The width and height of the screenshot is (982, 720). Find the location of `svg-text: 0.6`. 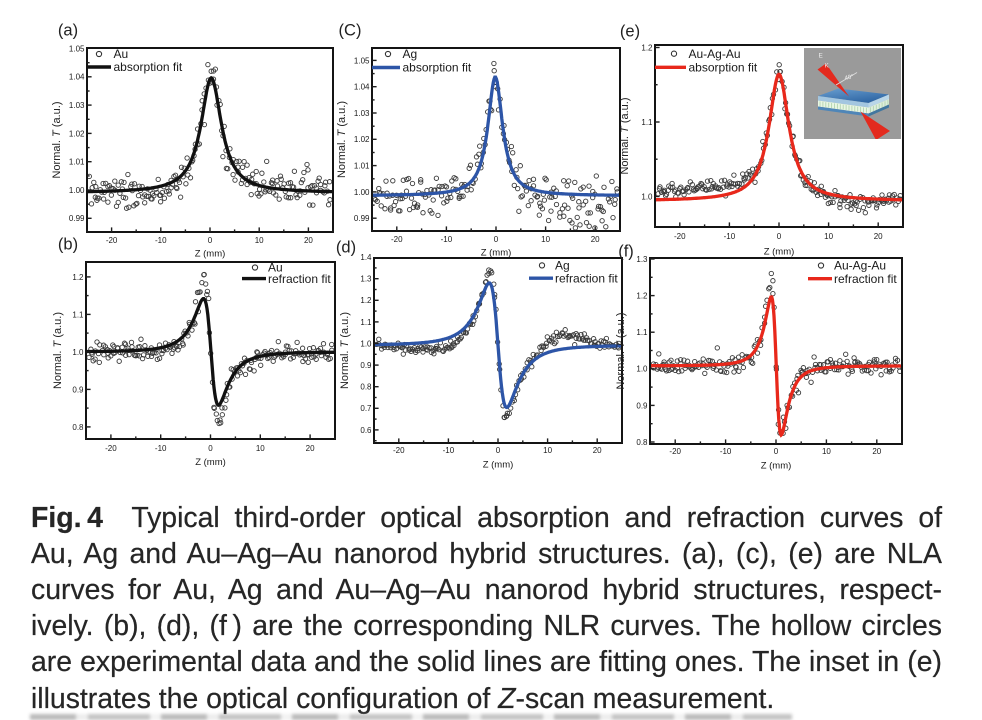

svg-text: 0.6 is located at coordinates (366, 430).